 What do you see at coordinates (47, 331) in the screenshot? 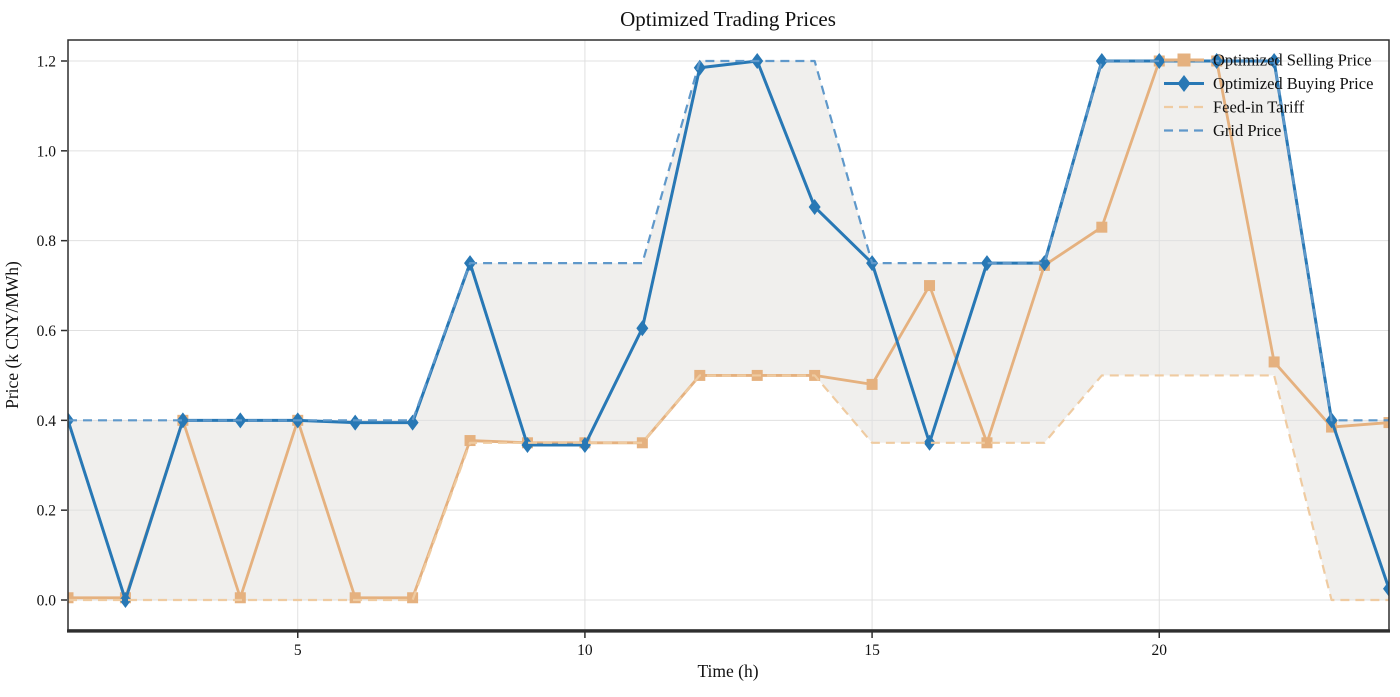
I see `y-tick-label: 0.6` at bounding box center [47, 331].